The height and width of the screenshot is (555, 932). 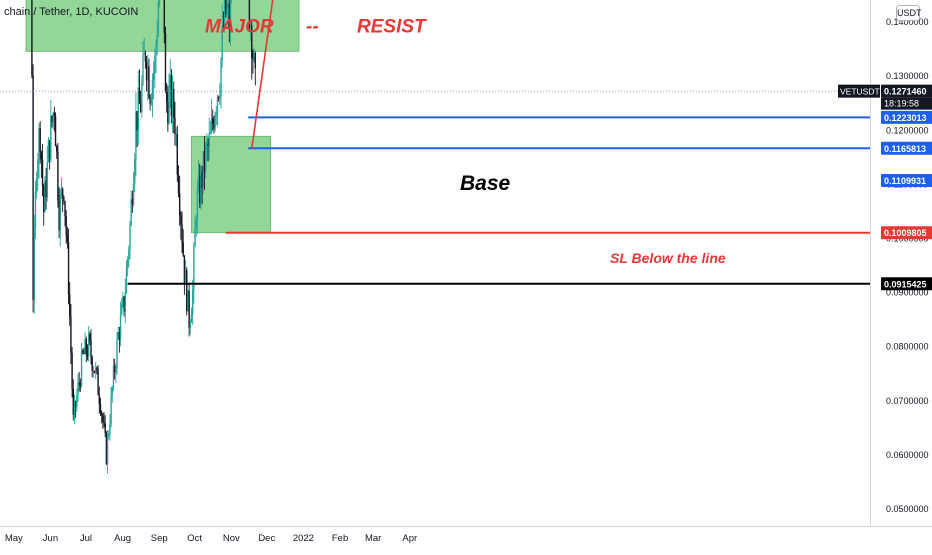 I want to click on x-tick-label: 2022, so click(x=303, y=538).